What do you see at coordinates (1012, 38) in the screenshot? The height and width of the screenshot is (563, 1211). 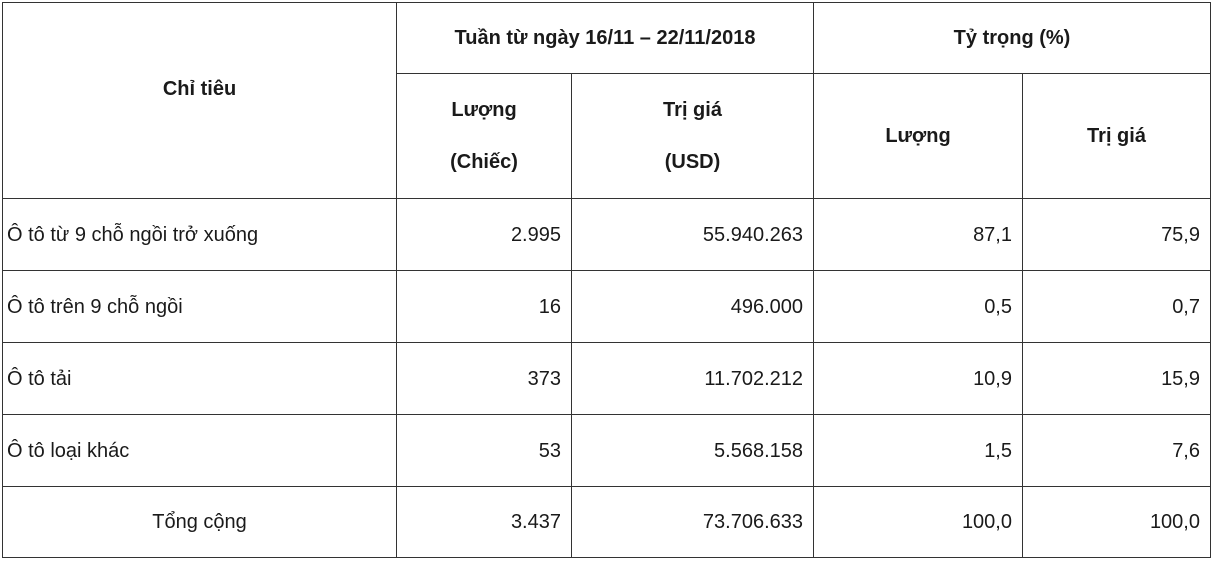 I see `header-share-group: Tỷ trọng (%)` at bounding box center [1012, 38].